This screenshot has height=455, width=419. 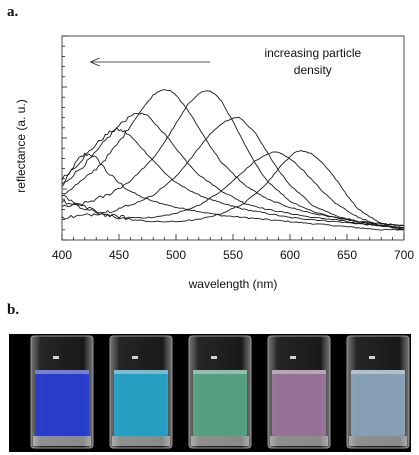 What do you see at coordinates (233, 284) in the screenshot?
I see `x-axis-label: wavelength (nm)` at bounding box center [233, 284].